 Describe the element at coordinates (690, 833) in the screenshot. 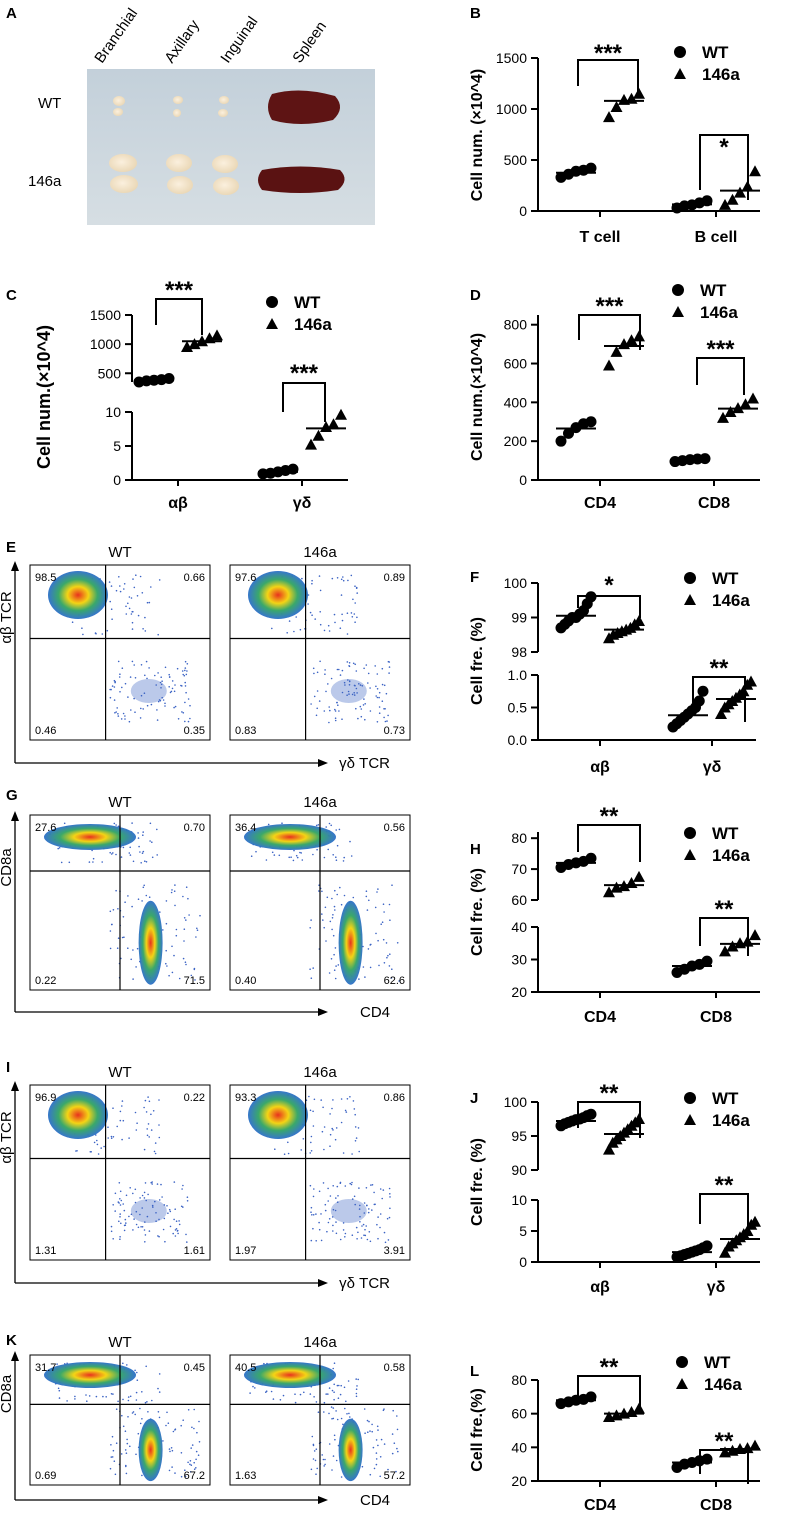

I see `legend-marker-wt` at that location.